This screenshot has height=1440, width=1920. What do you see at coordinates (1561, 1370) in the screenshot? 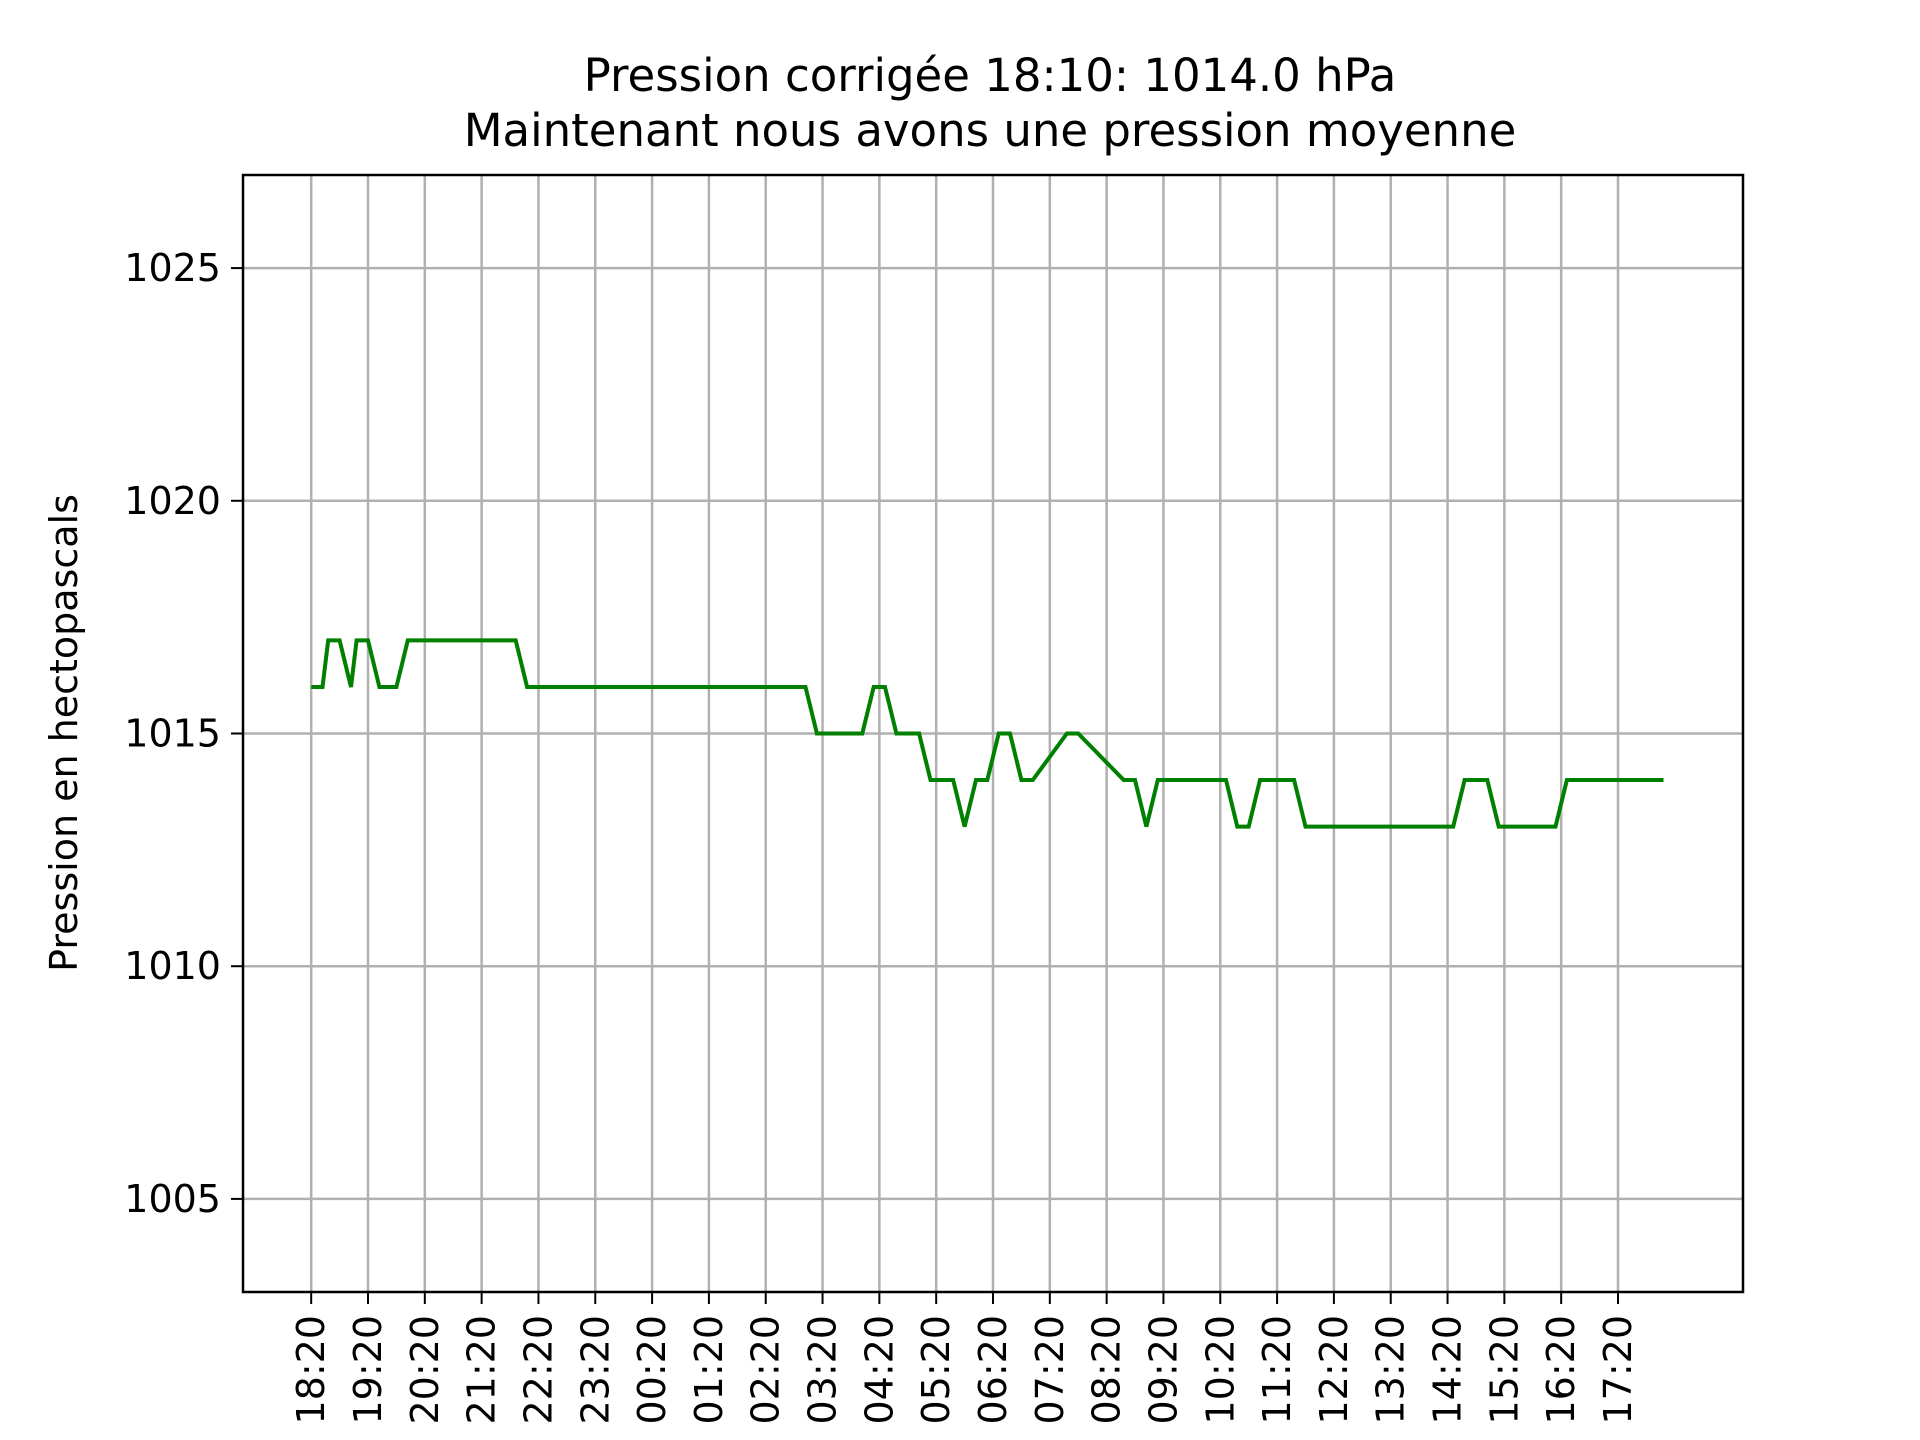
I see `x-tick-label: 16:20` at bounding box center [1561, 1370].